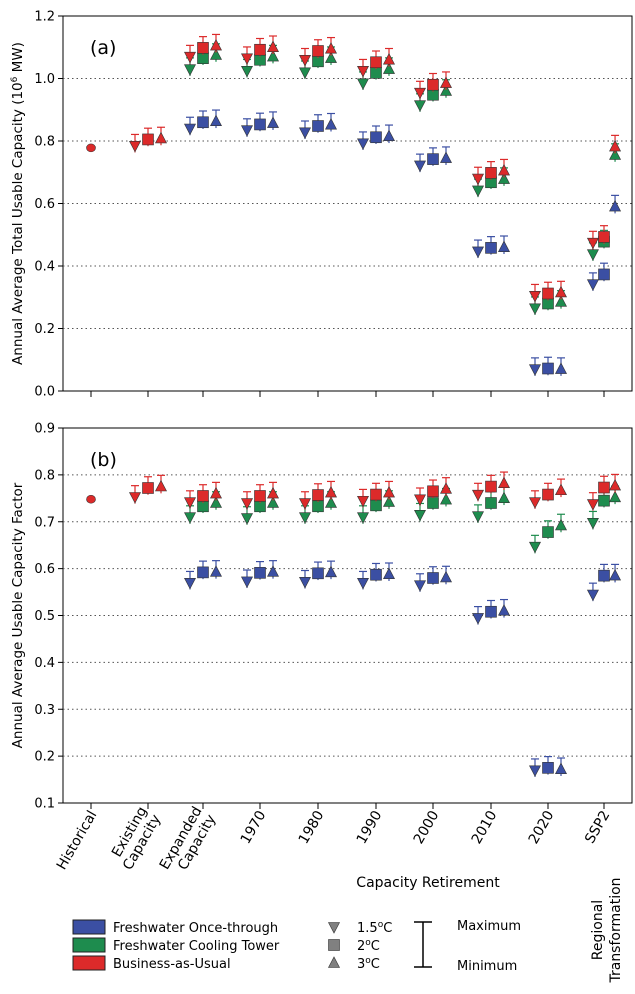 This screenshot has height=994, width=635. Describe the element at coordinates (44, 804) in the screenshot. I see `y-tick-label: 0.1` at that location.